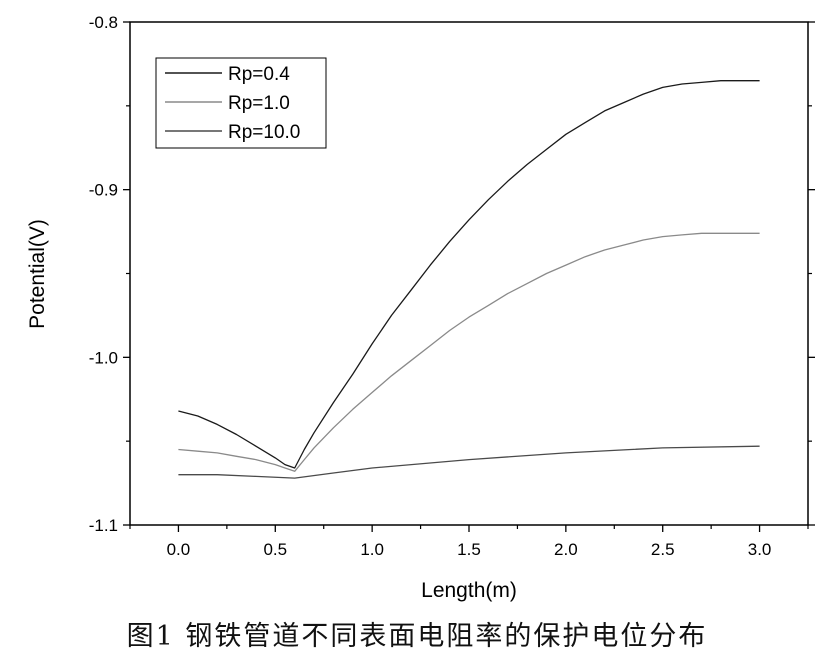 Image resolution: width=834 pixels, height=666 pixels. What do you see at coordinates (37, 274) in the screenshot?
I see `y-axis-title: Potential(V)` at bounding box center [37, 274].